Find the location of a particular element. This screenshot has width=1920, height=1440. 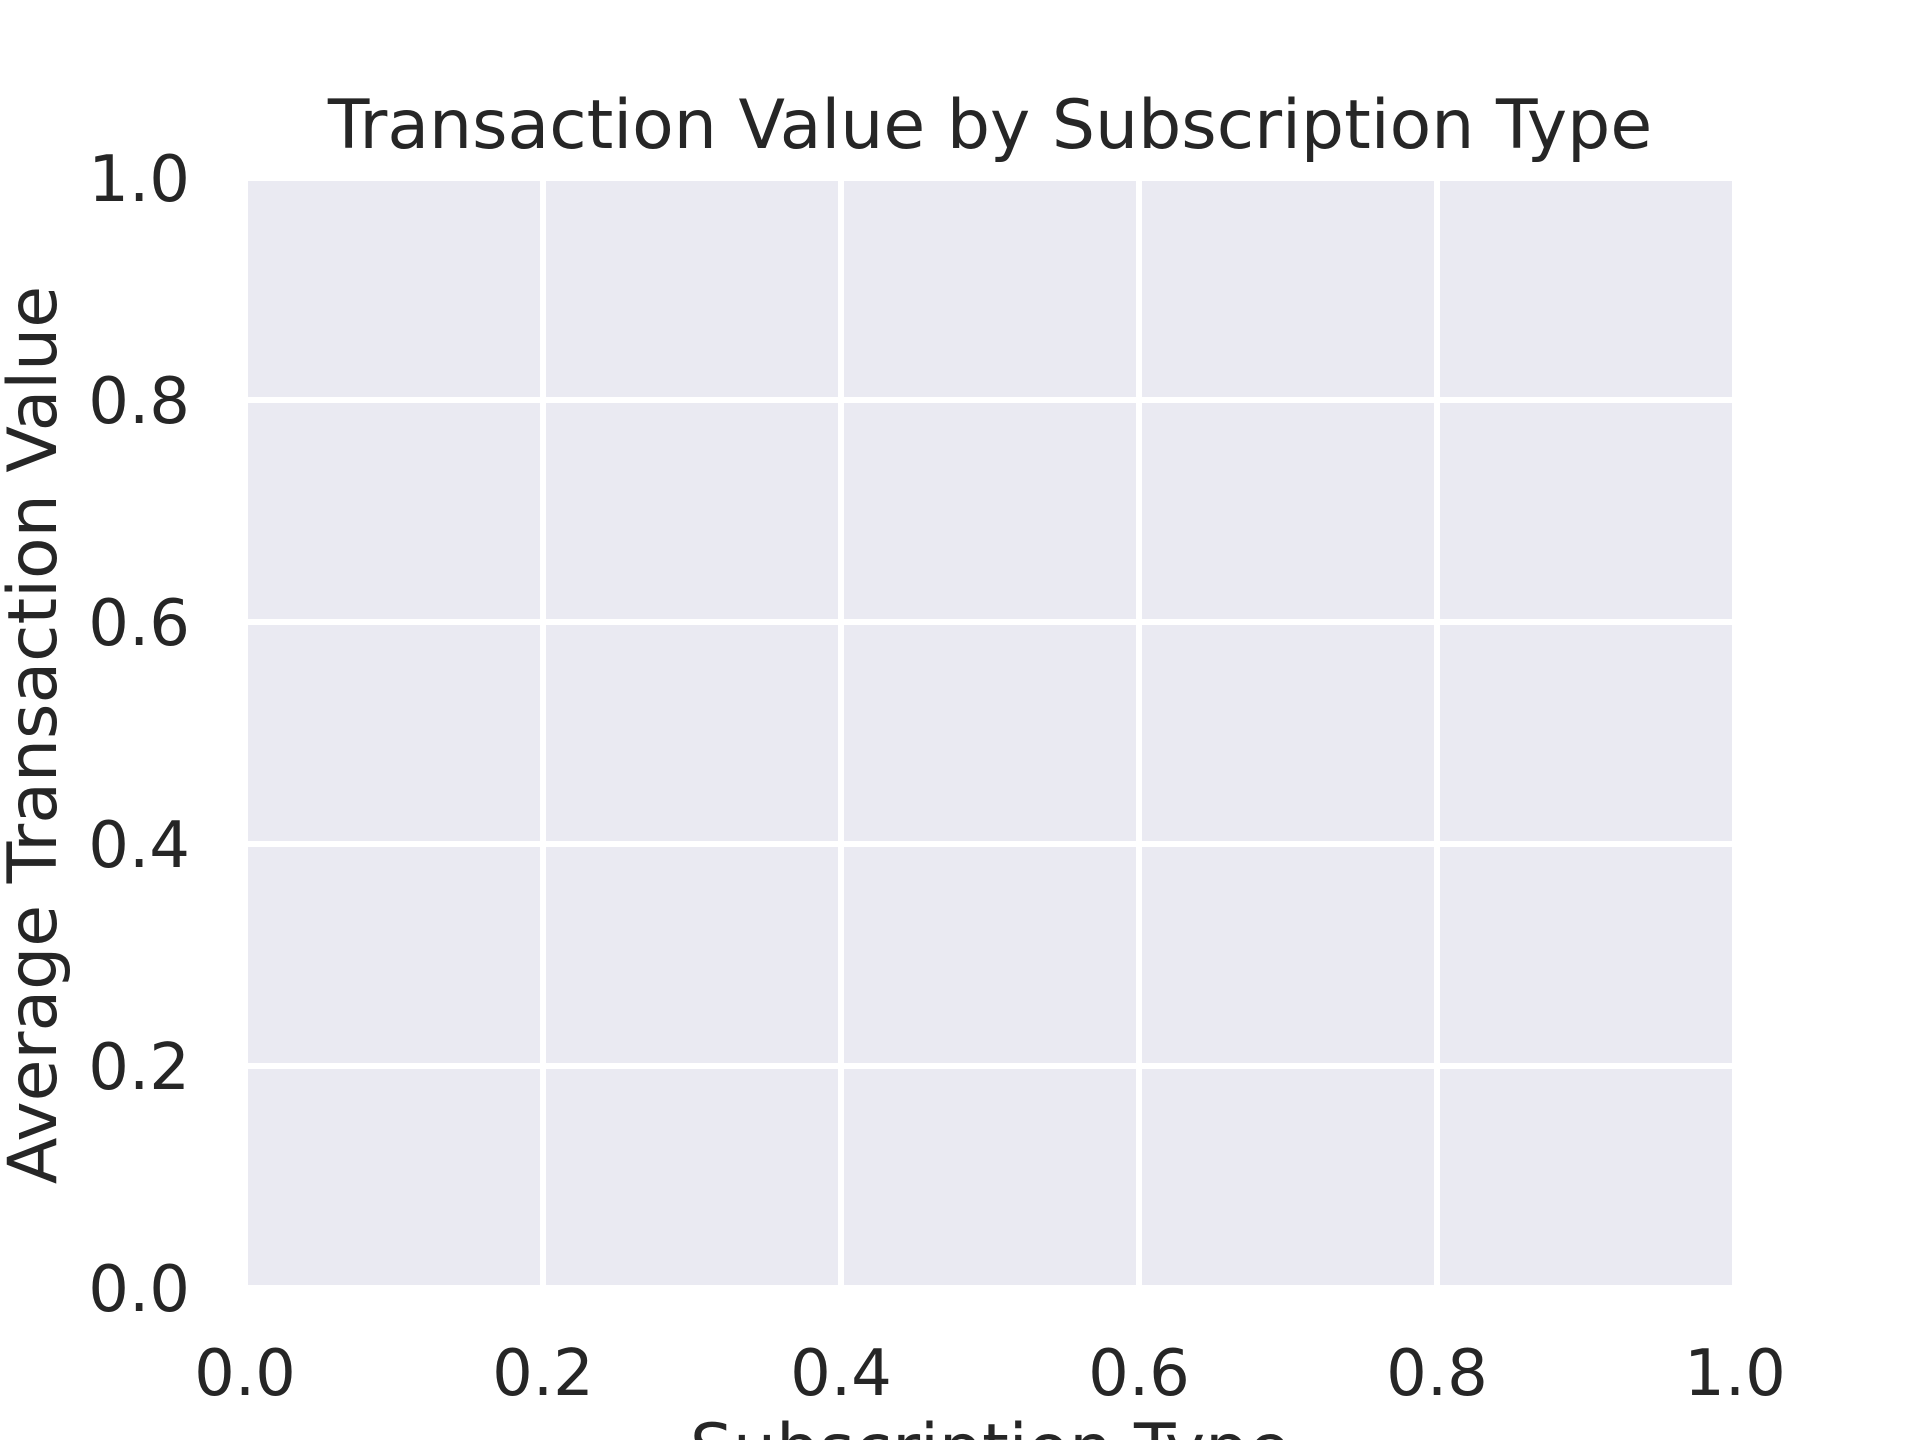

y-axis-ticks: 0.0 0.2 0.4 0.6 0.8 1.0 is located at coordinates (139, 735).